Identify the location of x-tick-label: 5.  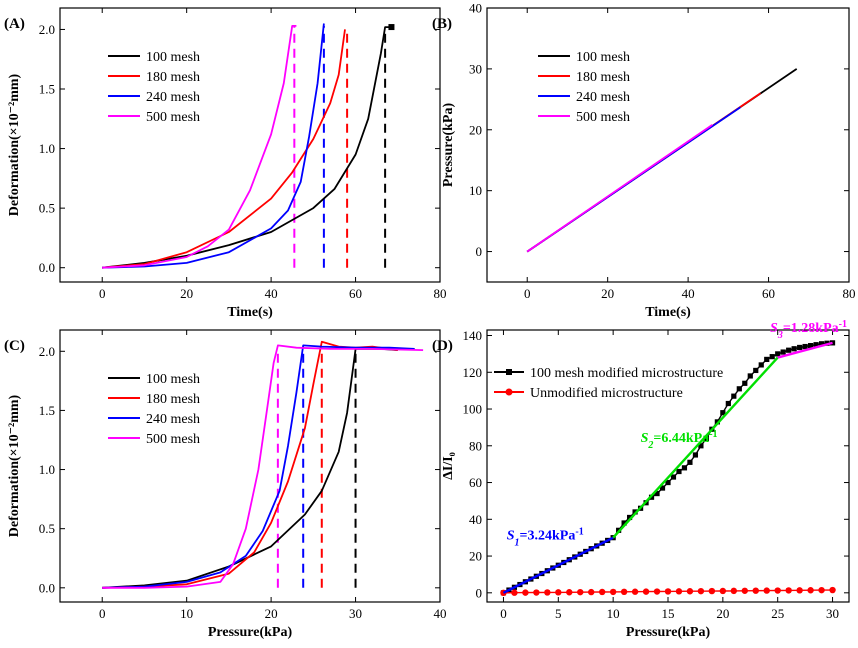
(558, 613).